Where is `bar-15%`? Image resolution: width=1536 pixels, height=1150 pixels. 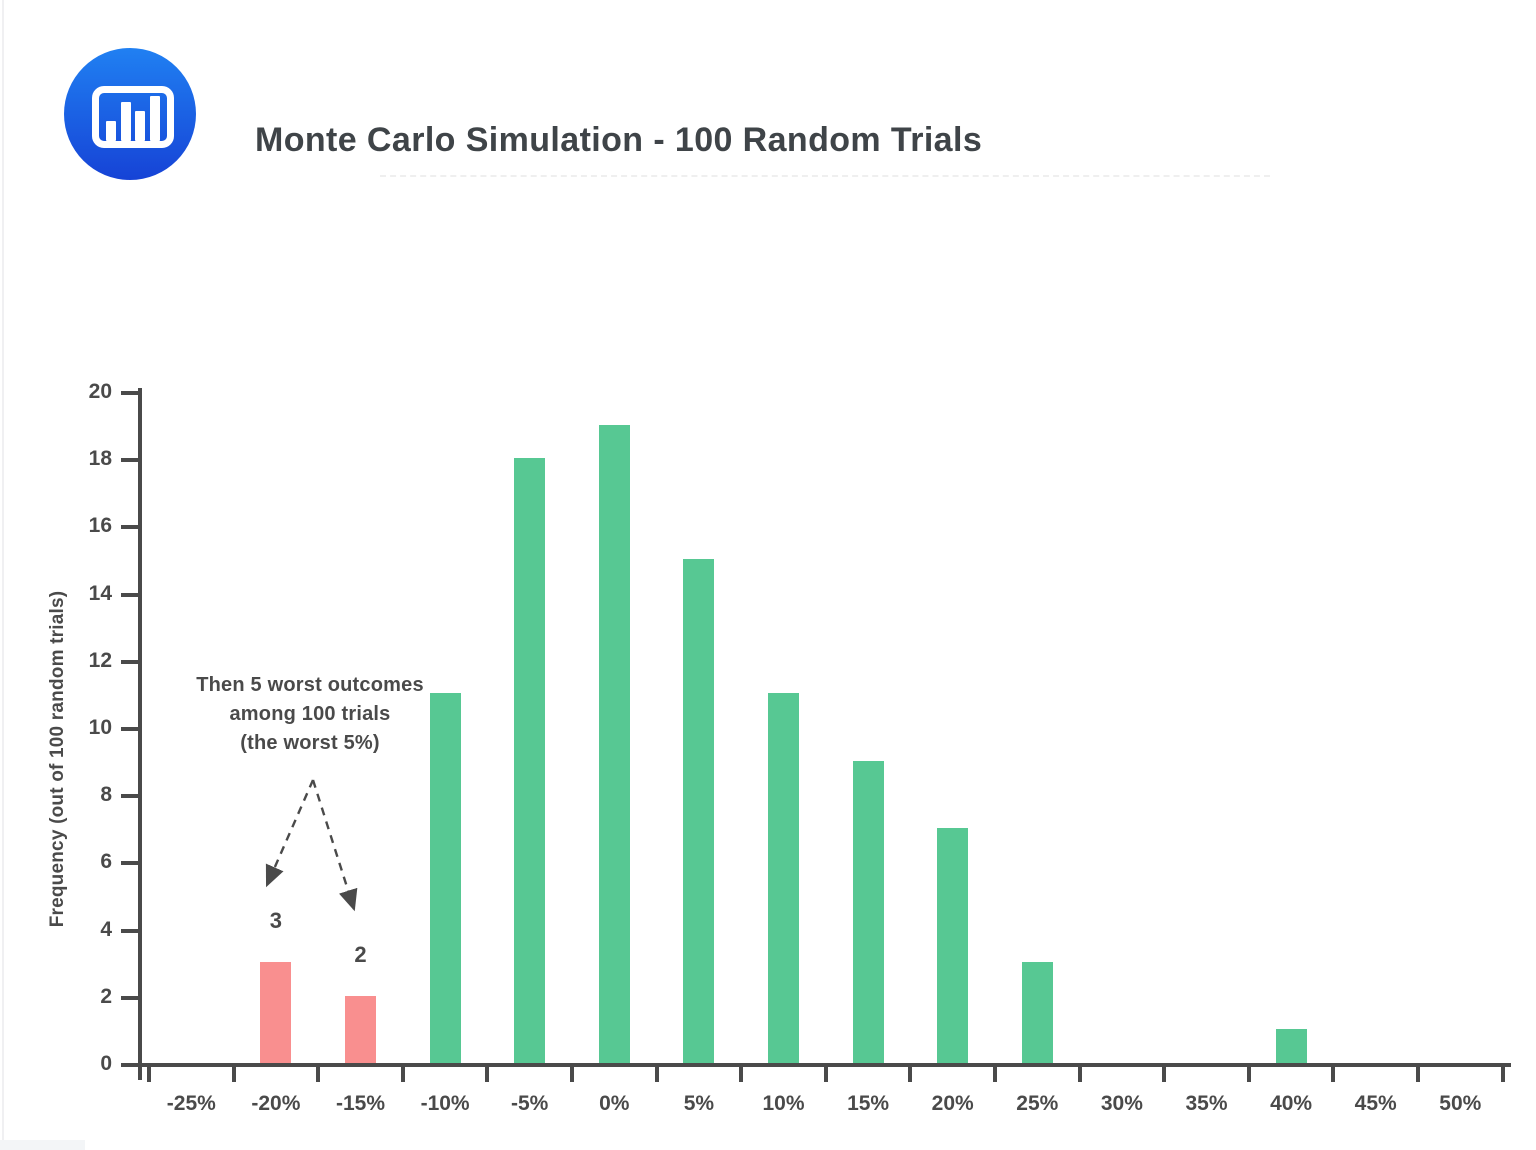
bar-15% is located at coordinates (868, 911).